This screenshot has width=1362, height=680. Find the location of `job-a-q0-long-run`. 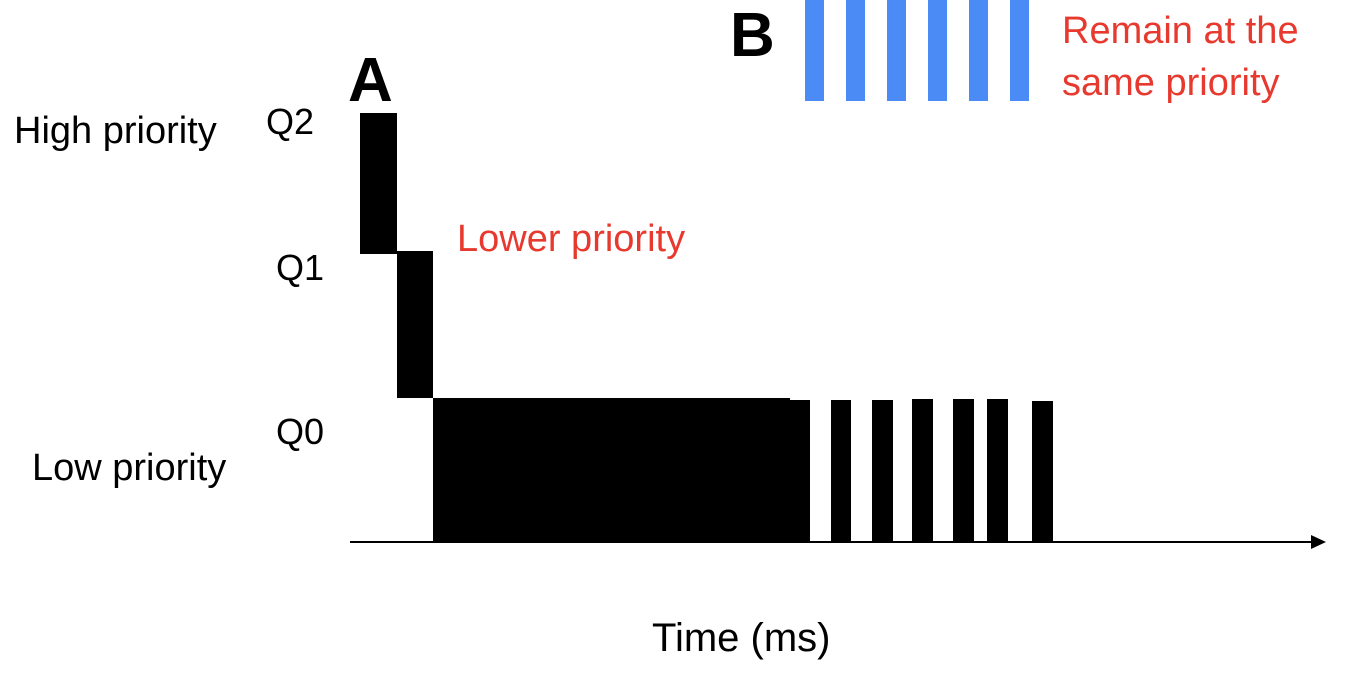

job-a-q0-long-run is located at coordinates (611, 470).